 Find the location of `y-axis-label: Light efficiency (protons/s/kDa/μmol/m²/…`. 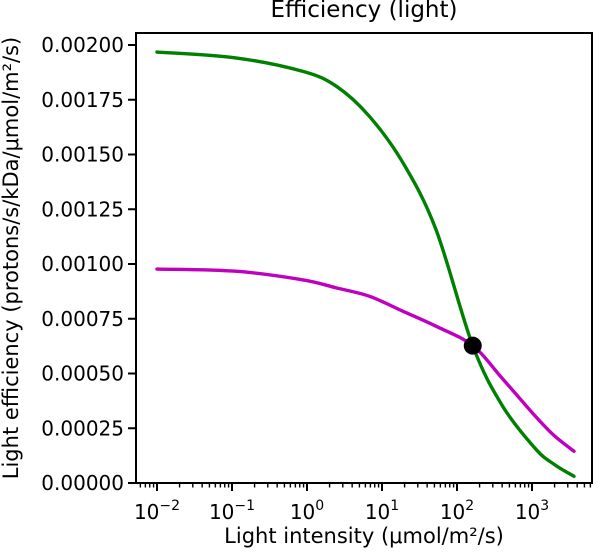

y-axis-label: Light efficiency (protons/s/kDa/μmol/m²/… is located at coordinates (11, 258).